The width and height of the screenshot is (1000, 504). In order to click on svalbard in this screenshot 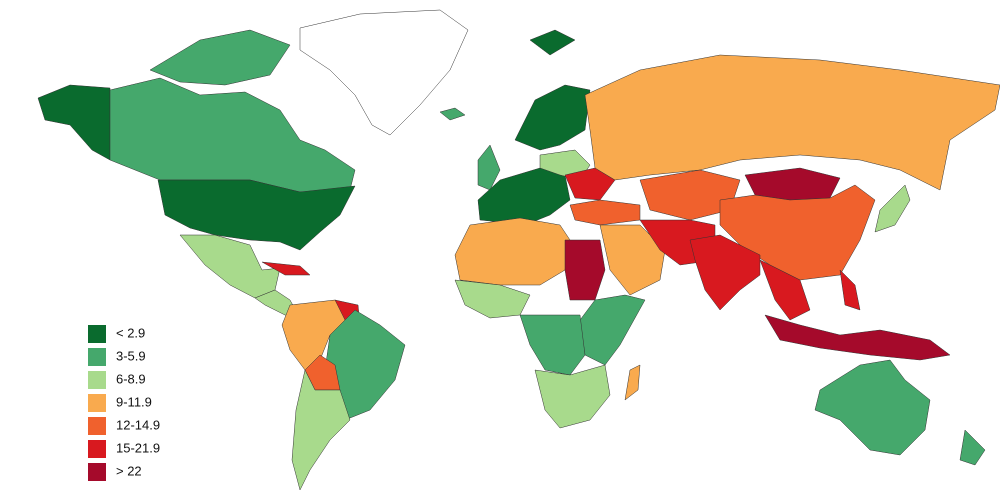, I will do `click(552, 42)`.